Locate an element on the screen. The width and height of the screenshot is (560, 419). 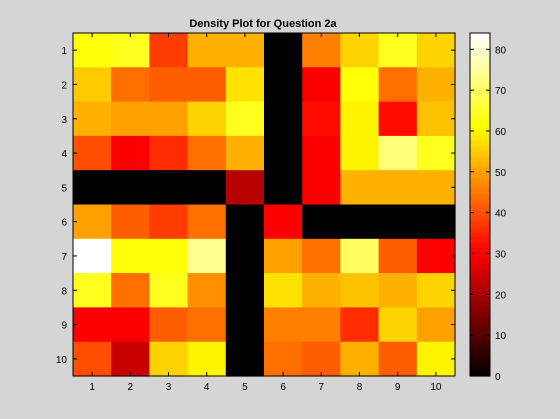
y-tick-label: 4 is located at coordinates (64, 154).